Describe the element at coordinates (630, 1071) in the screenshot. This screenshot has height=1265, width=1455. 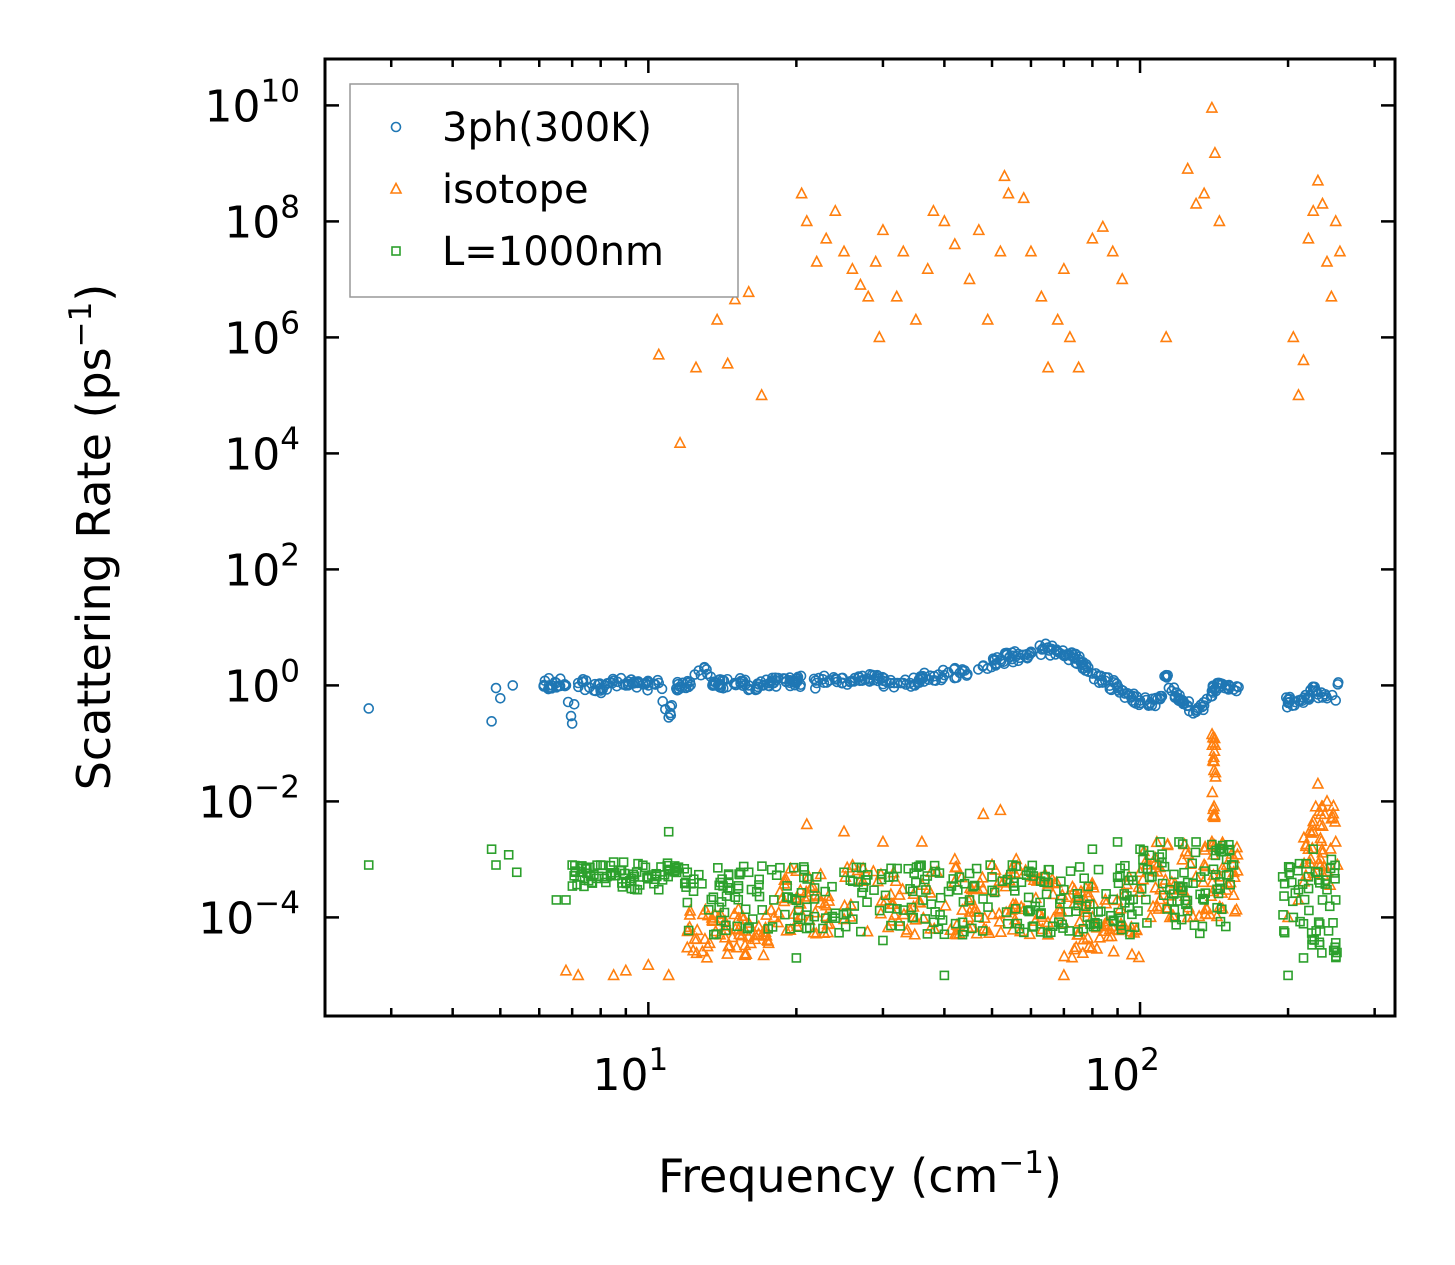
I see `x-tick-label: 10¹` at that location.